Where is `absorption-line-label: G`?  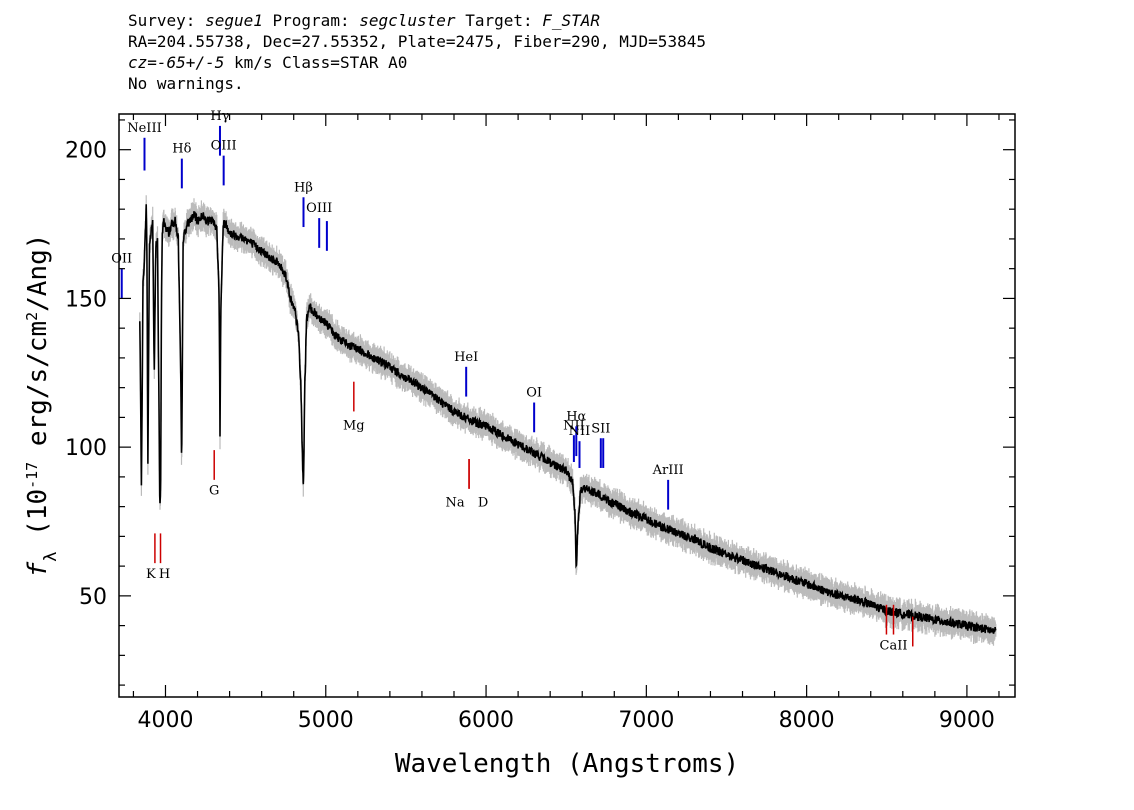 absorption-line-label: G is located at coordinates (214, 491).